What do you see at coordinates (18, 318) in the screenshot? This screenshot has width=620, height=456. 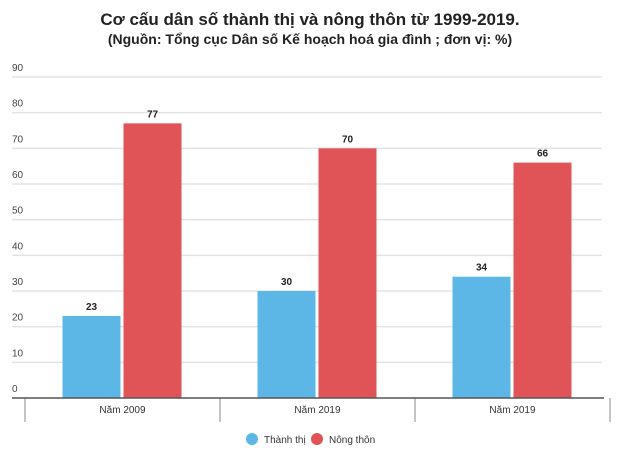 I see `y-tick-label: 20` at bounding box center [18, 318].